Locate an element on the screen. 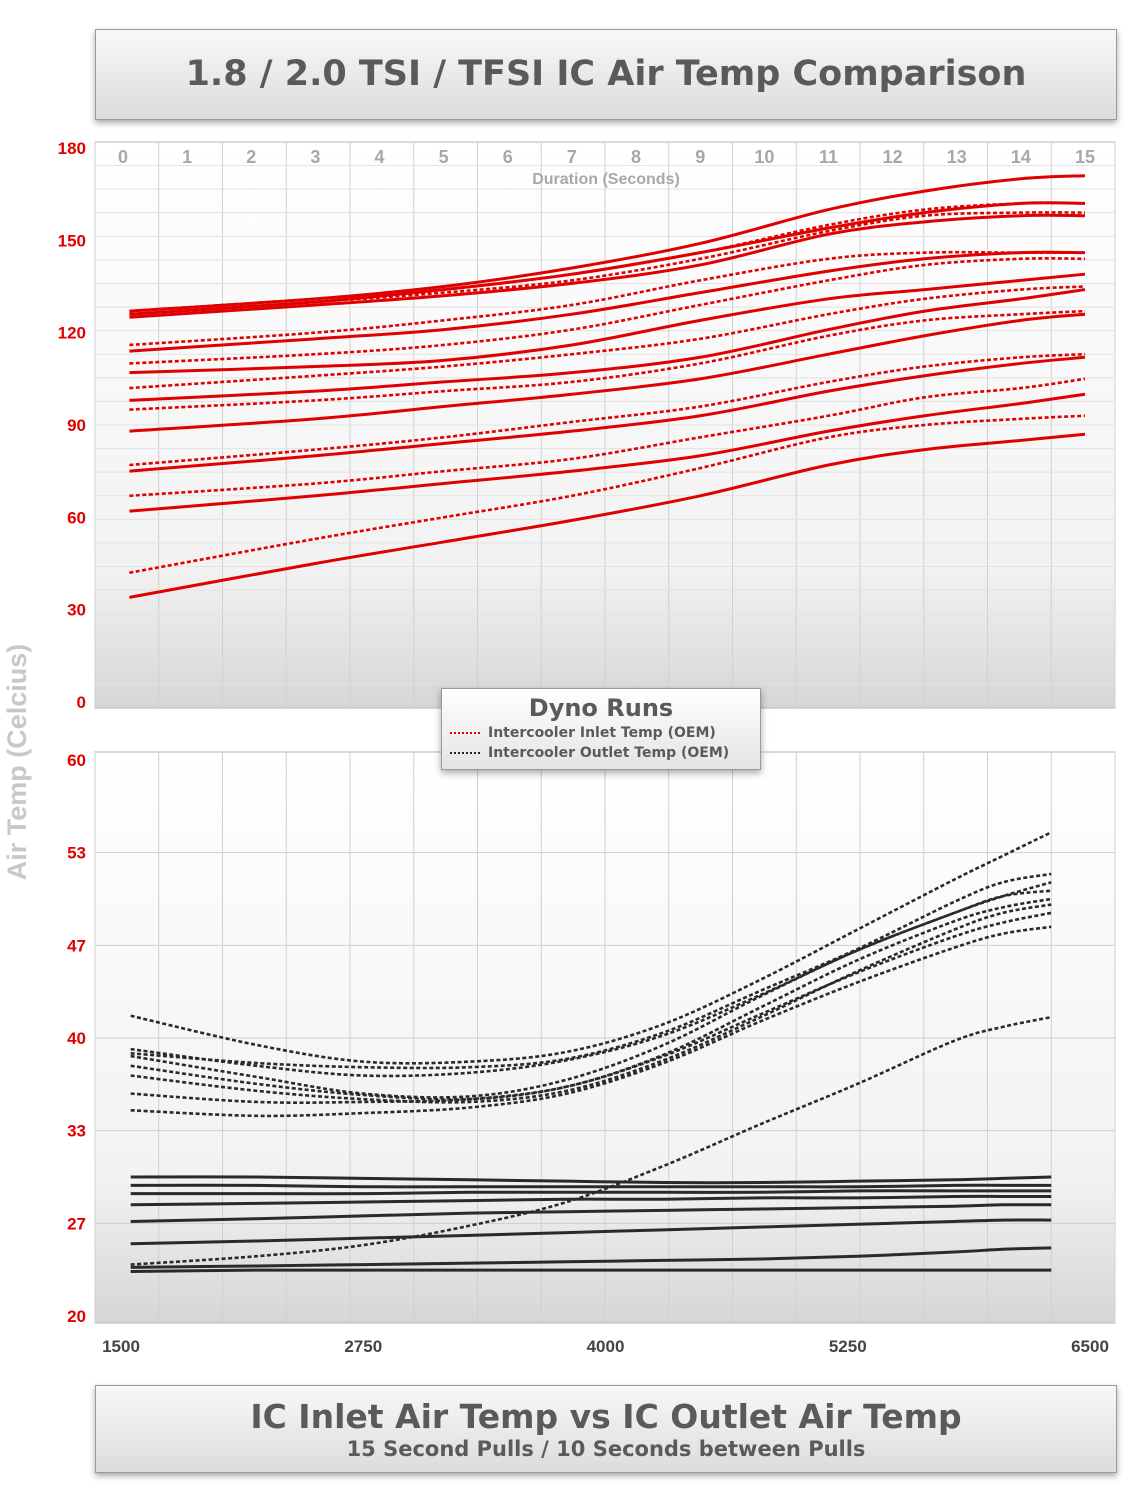 The image size is (1145, 1500). top-y-tick-label: 150 is located at coordinates (72, 240).